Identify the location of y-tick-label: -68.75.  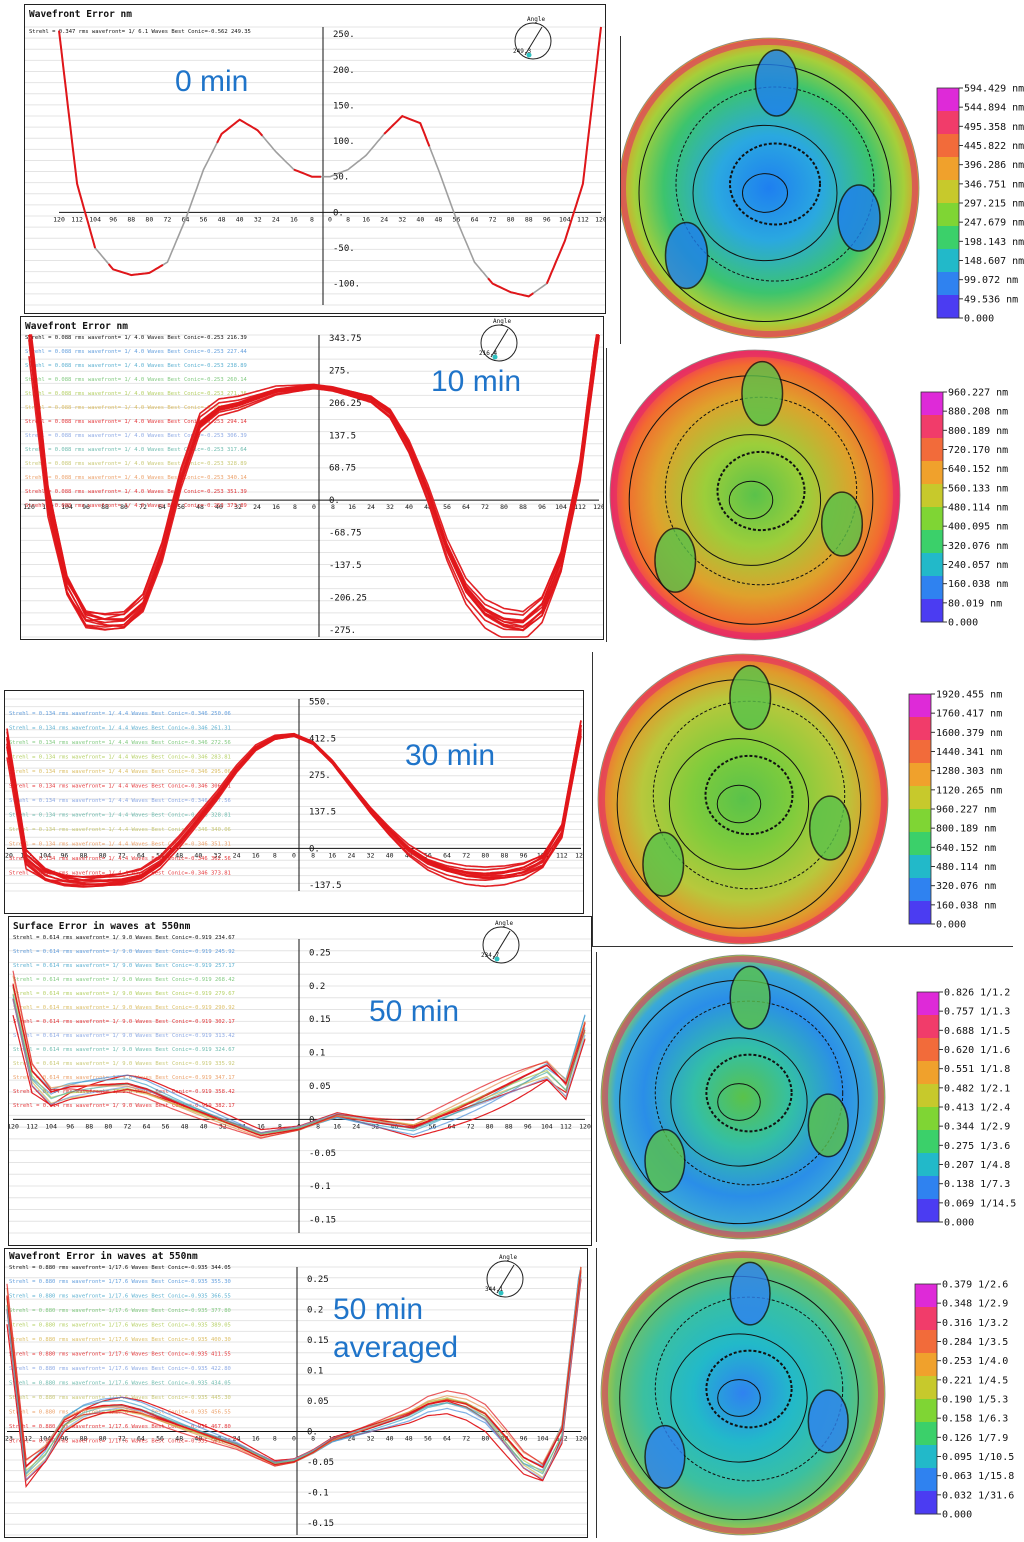
(345, 534).